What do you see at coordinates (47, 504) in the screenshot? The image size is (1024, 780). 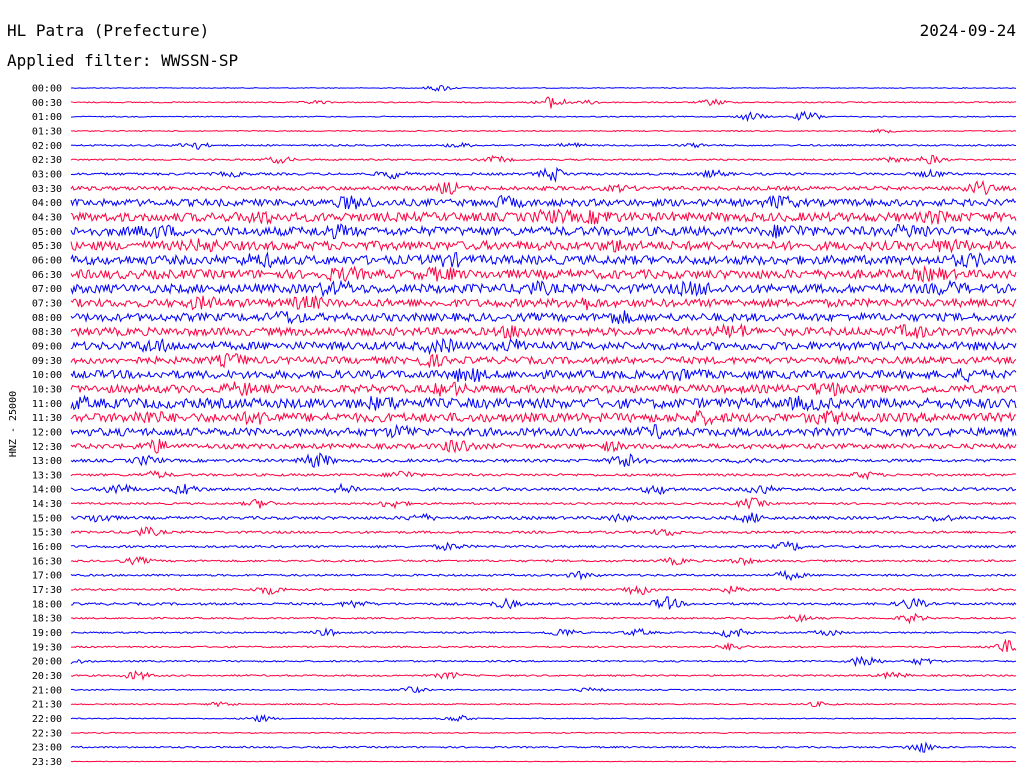 I see `time-label: 14:30` at bounding box center [47, 504].